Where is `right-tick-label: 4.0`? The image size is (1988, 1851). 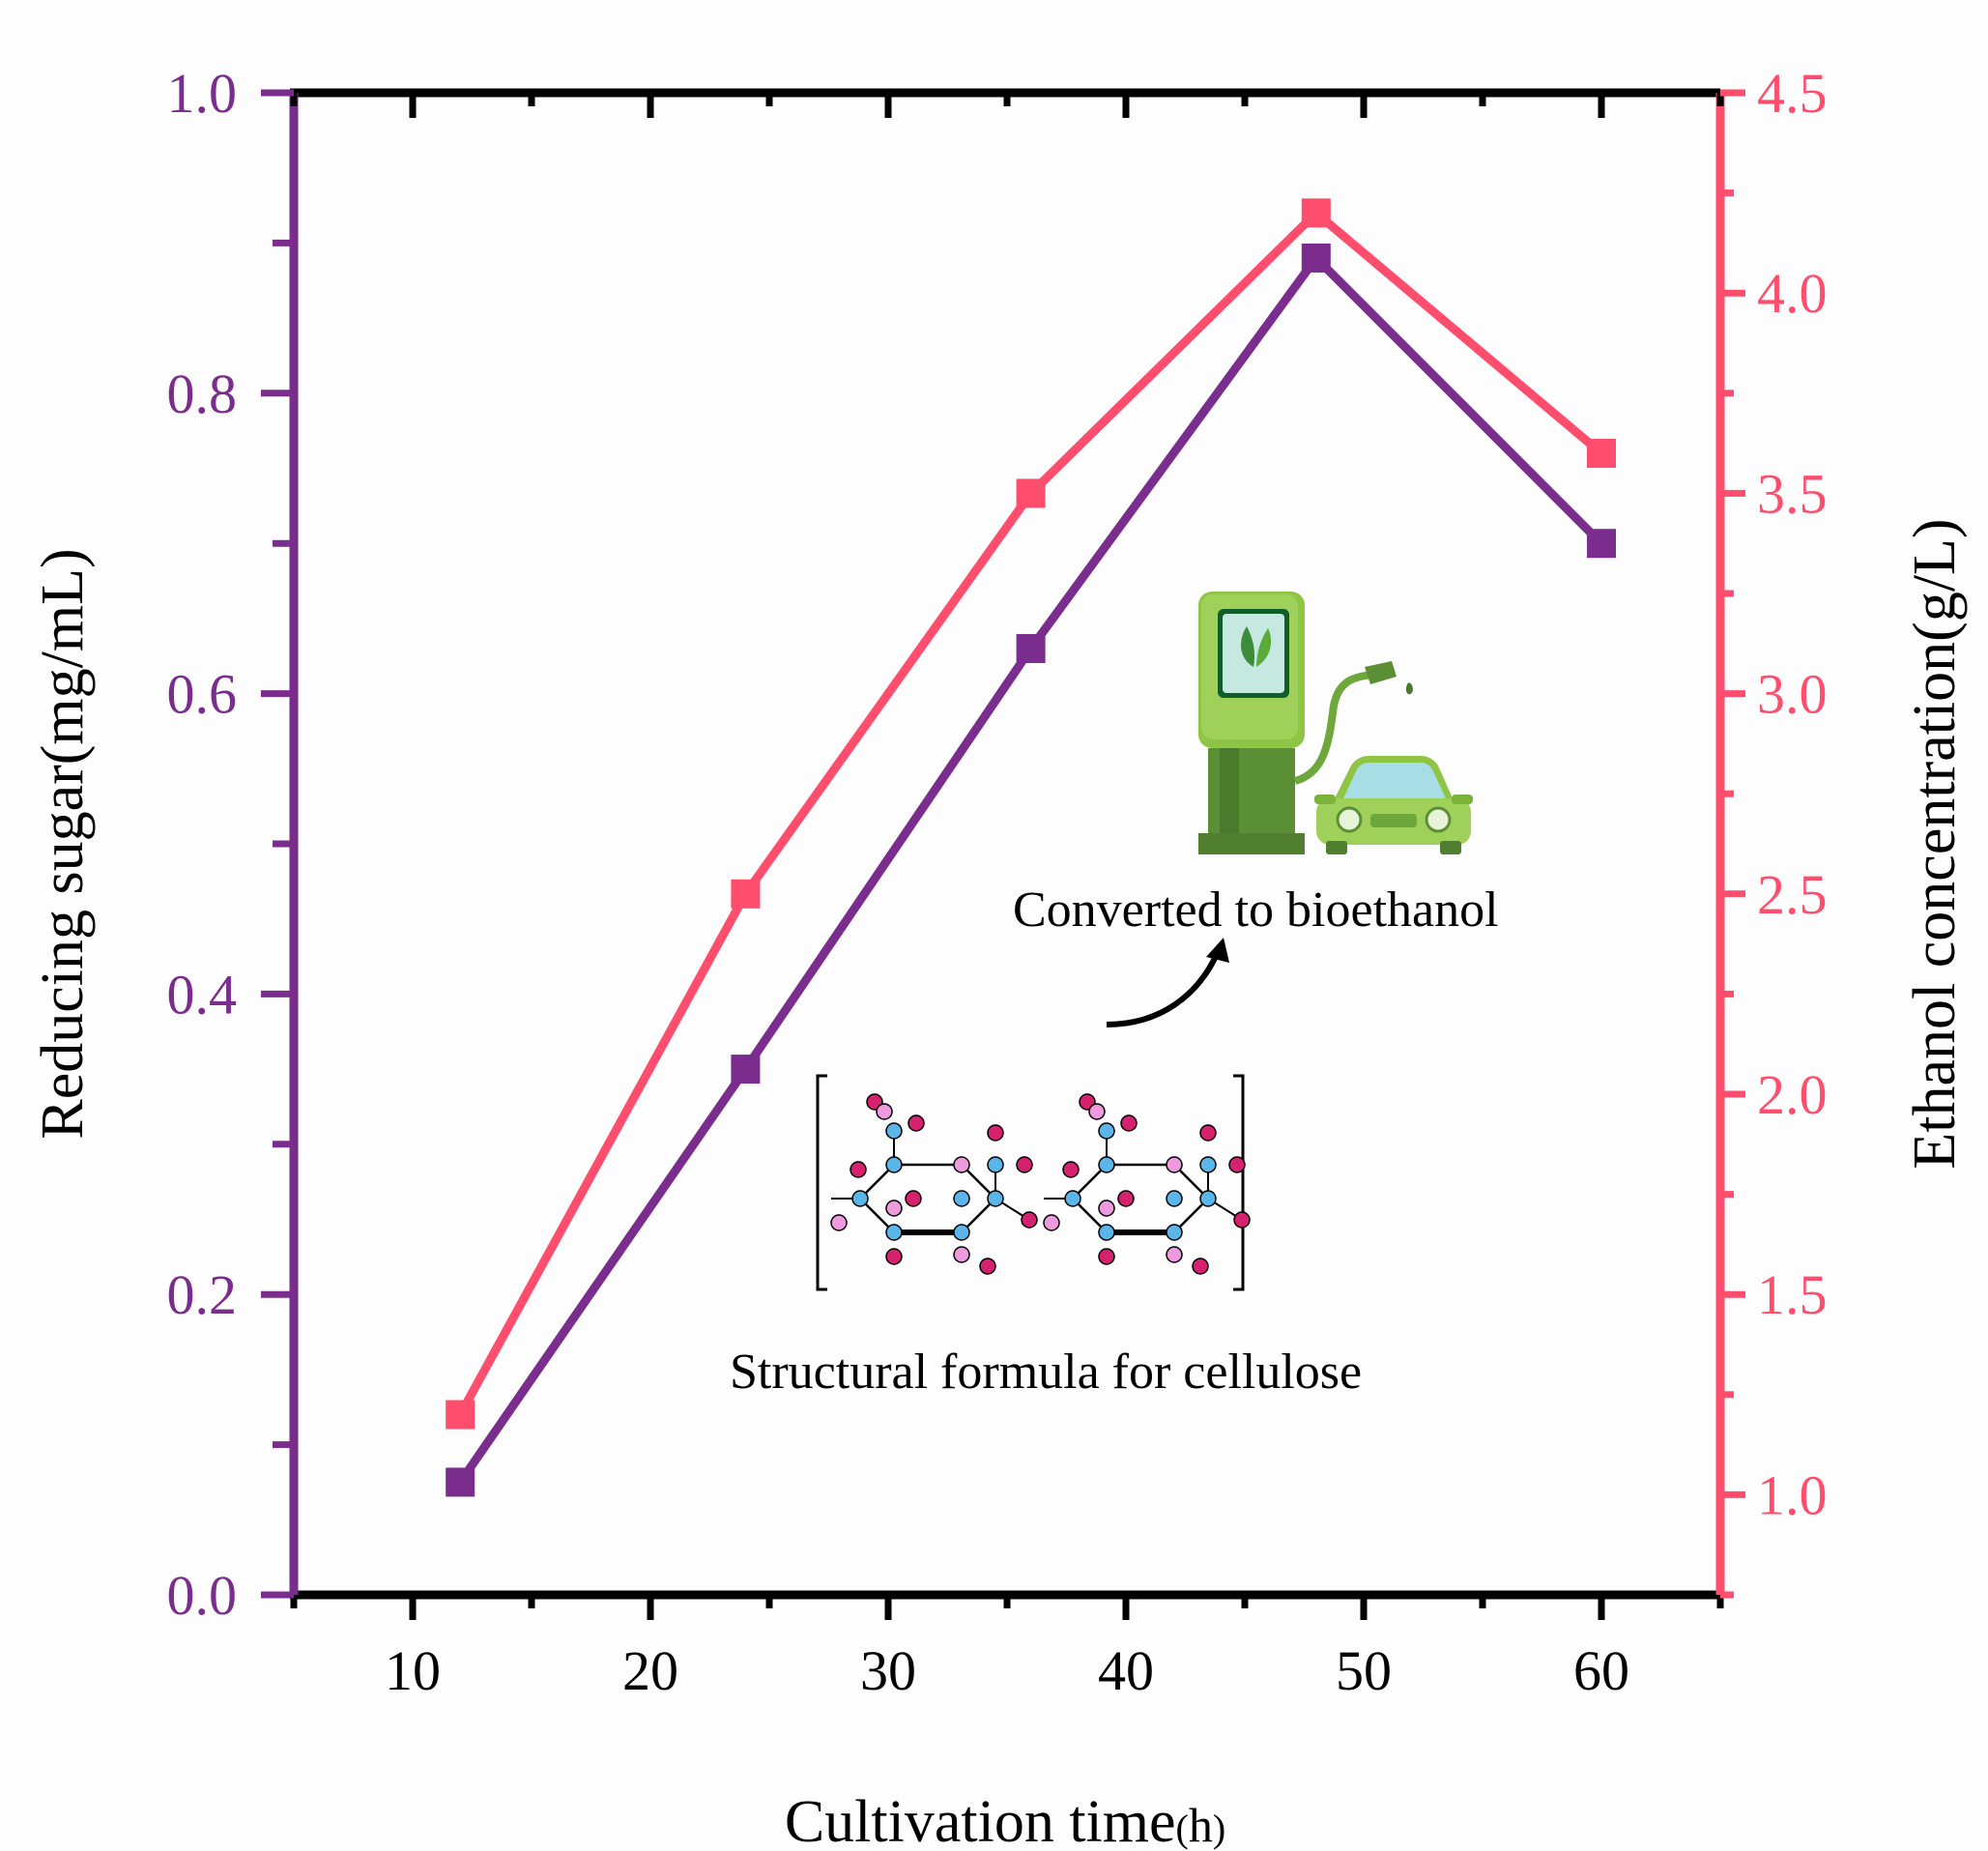 right-tick-label: 4.0 is located at coordinates (1792, 293).